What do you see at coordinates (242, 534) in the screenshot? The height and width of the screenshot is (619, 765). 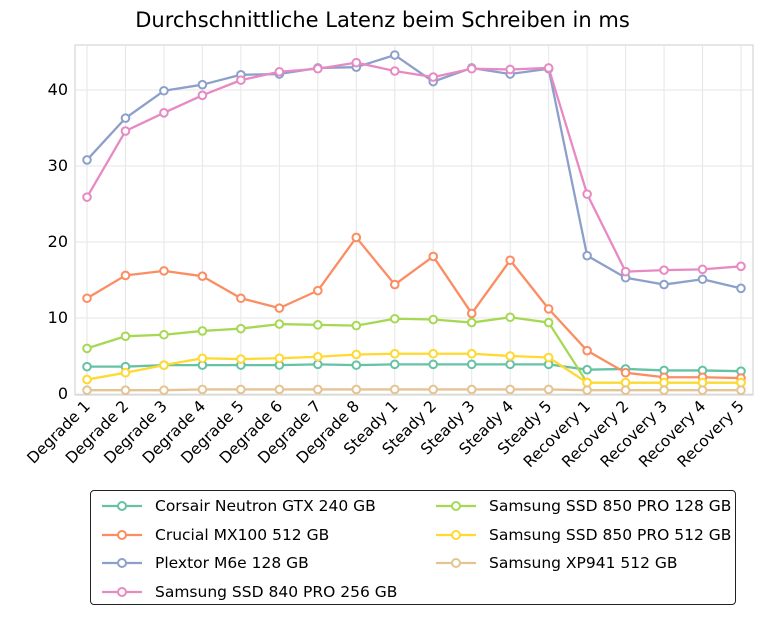 I see `legend-label: Crucial MX100 512 GB` at bounding box center [242, 534].